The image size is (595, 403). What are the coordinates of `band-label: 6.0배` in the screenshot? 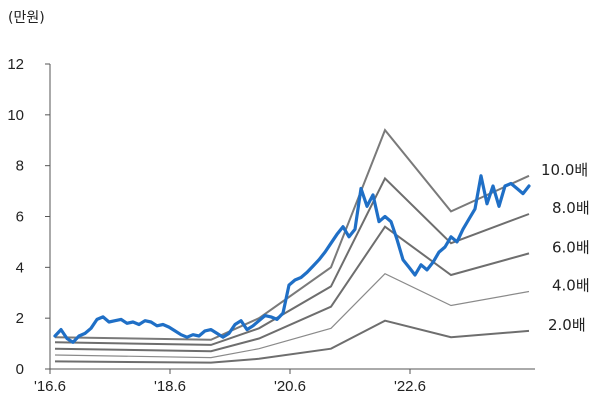 It's located at (571, 247).